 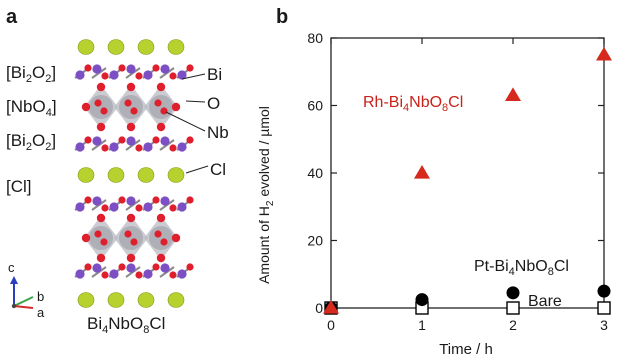 What do you see at coordinates (413, 104) in the screenshot?
I see `series-label-rh: Rh-Bi4NbO8Cl` at bounding box center [413, 104].